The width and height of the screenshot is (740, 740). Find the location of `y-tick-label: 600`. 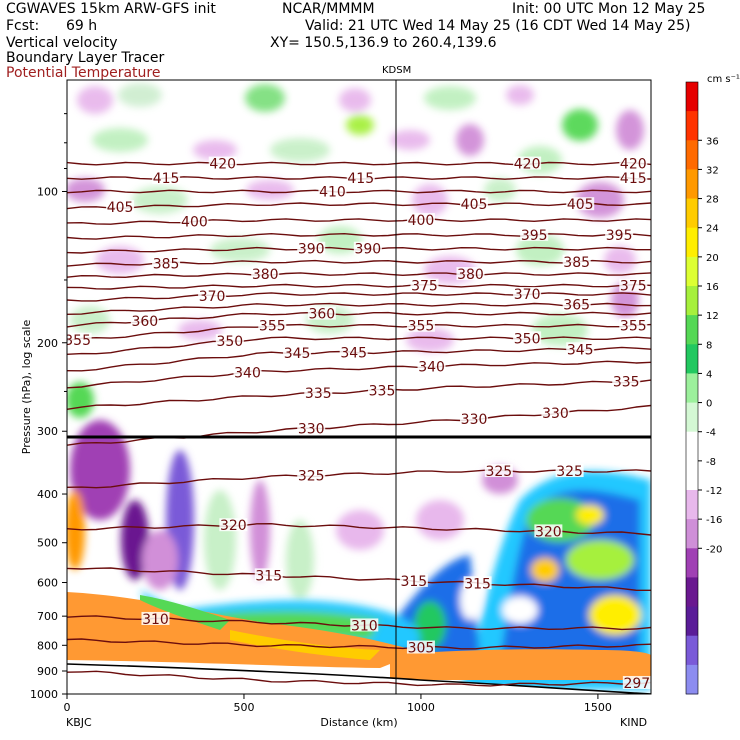

y-tick-label: 600 is located at coordinates (47, 583).